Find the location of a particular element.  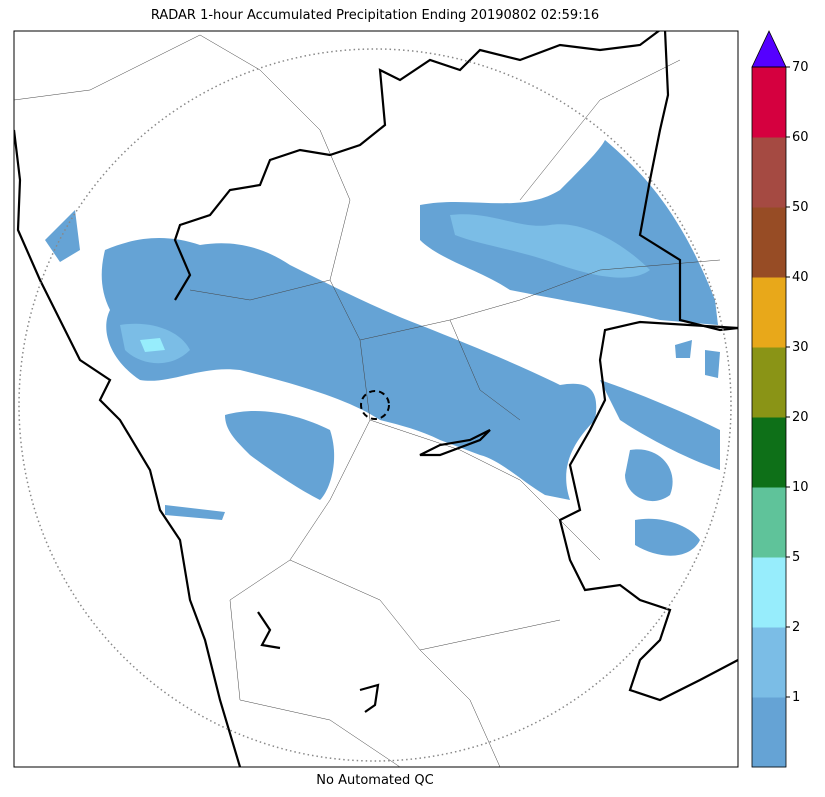

colorbar: 1 2 5 10 20 30 40 50 60 70 is located at coordinates (780, 399).